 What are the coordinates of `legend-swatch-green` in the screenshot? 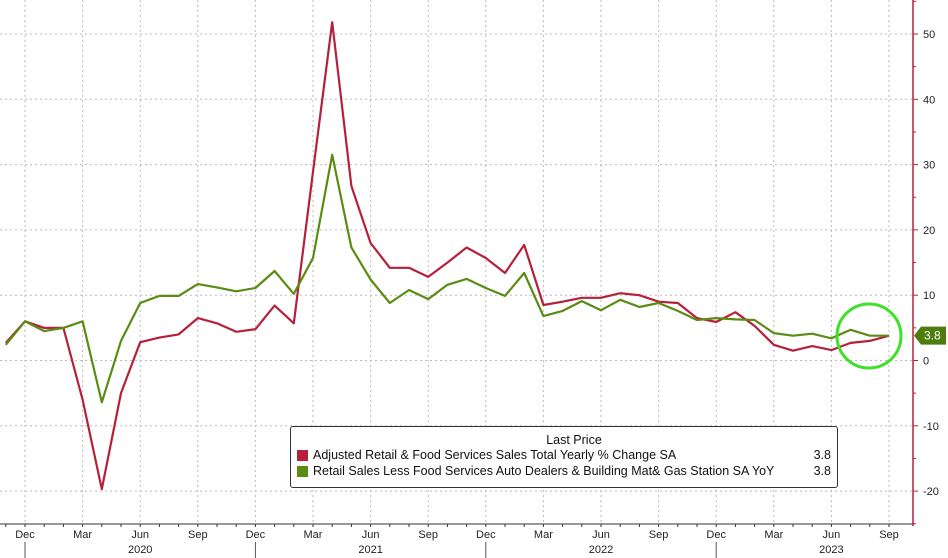 It's located at (302, 471).